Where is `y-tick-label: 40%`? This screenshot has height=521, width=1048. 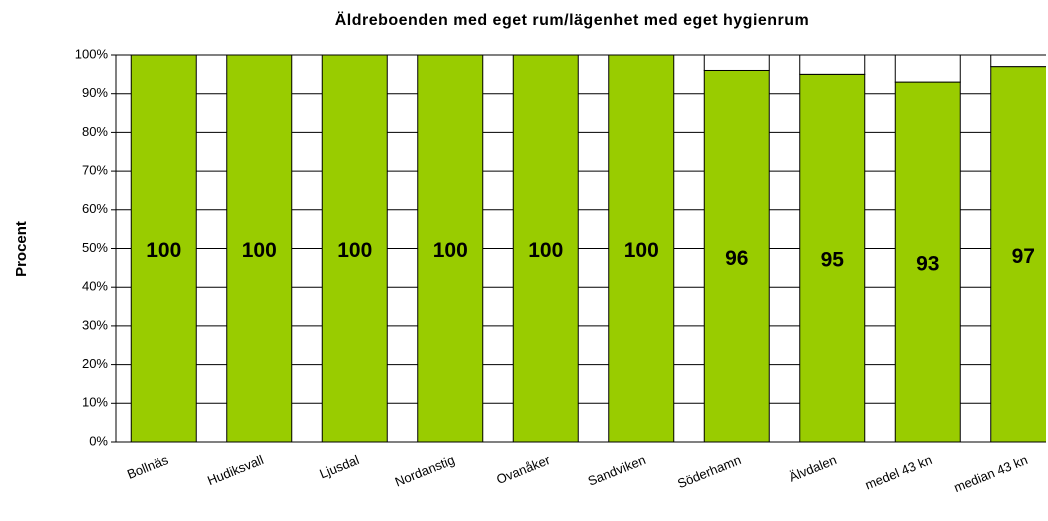
y-tick-label: 40% is located at coordinates (95, 286).